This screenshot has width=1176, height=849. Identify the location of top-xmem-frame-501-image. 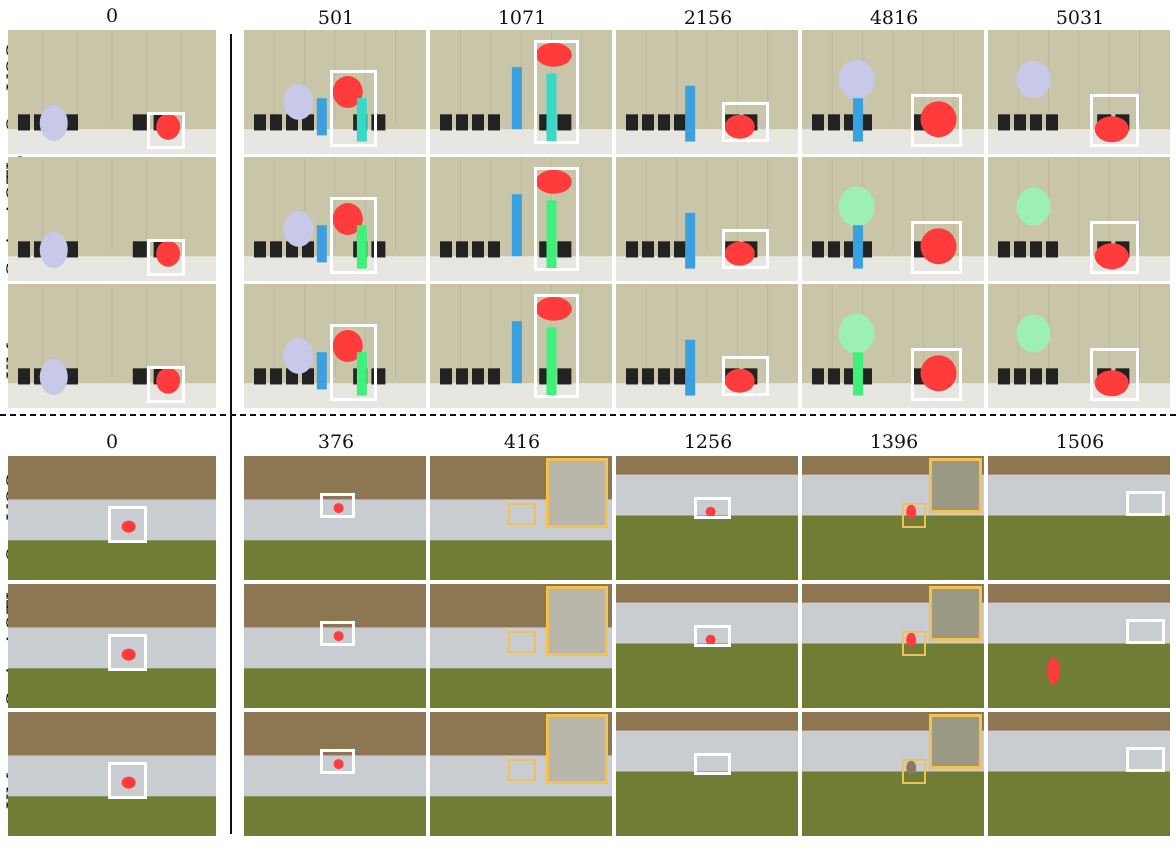
(335, 346).